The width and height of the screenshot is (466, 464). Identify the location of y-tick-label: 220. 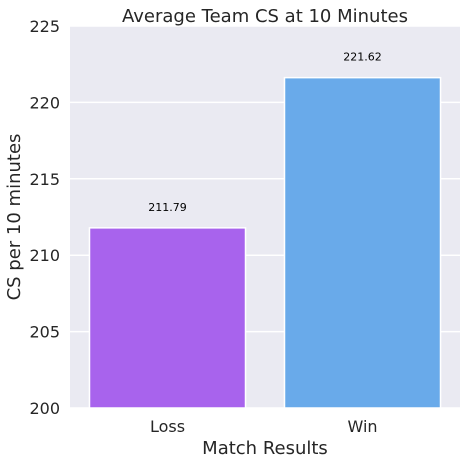
(44, 102).